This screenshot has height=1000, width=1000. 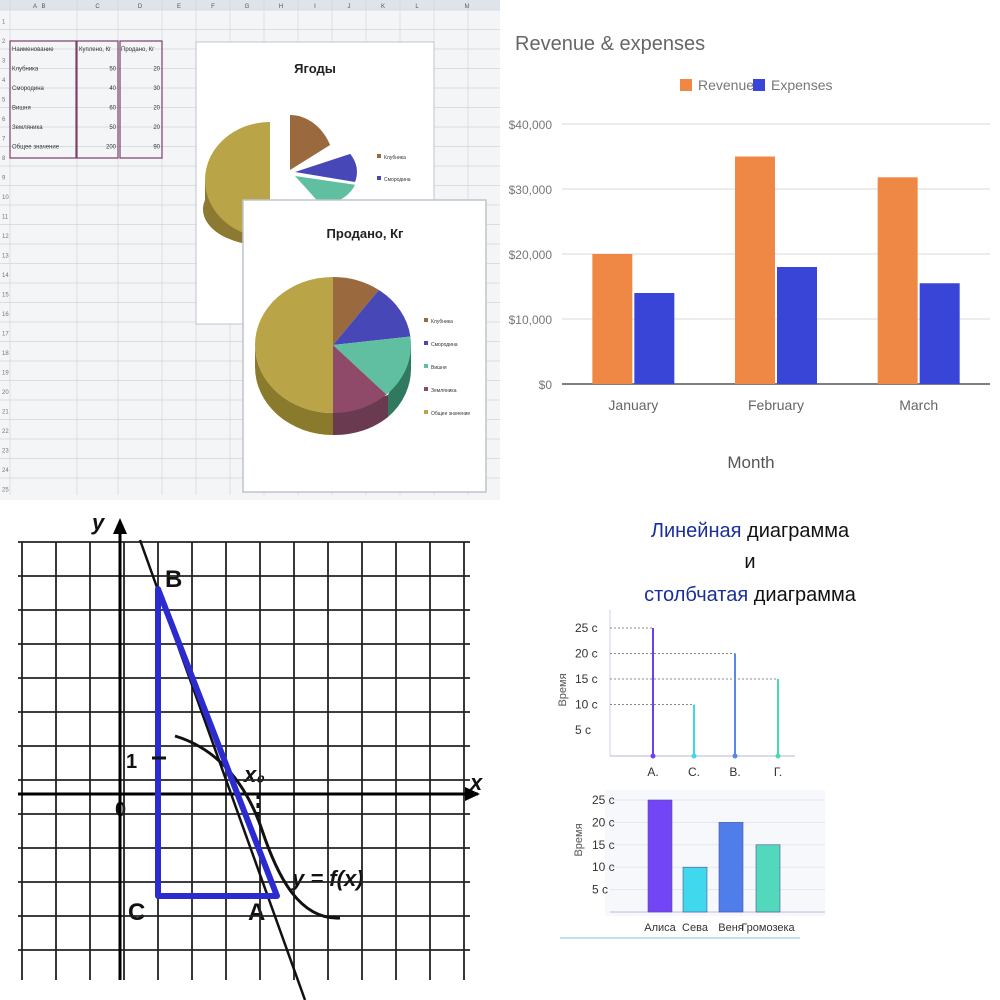 I want to click on row-number: 2, so click(x=4, y=42).